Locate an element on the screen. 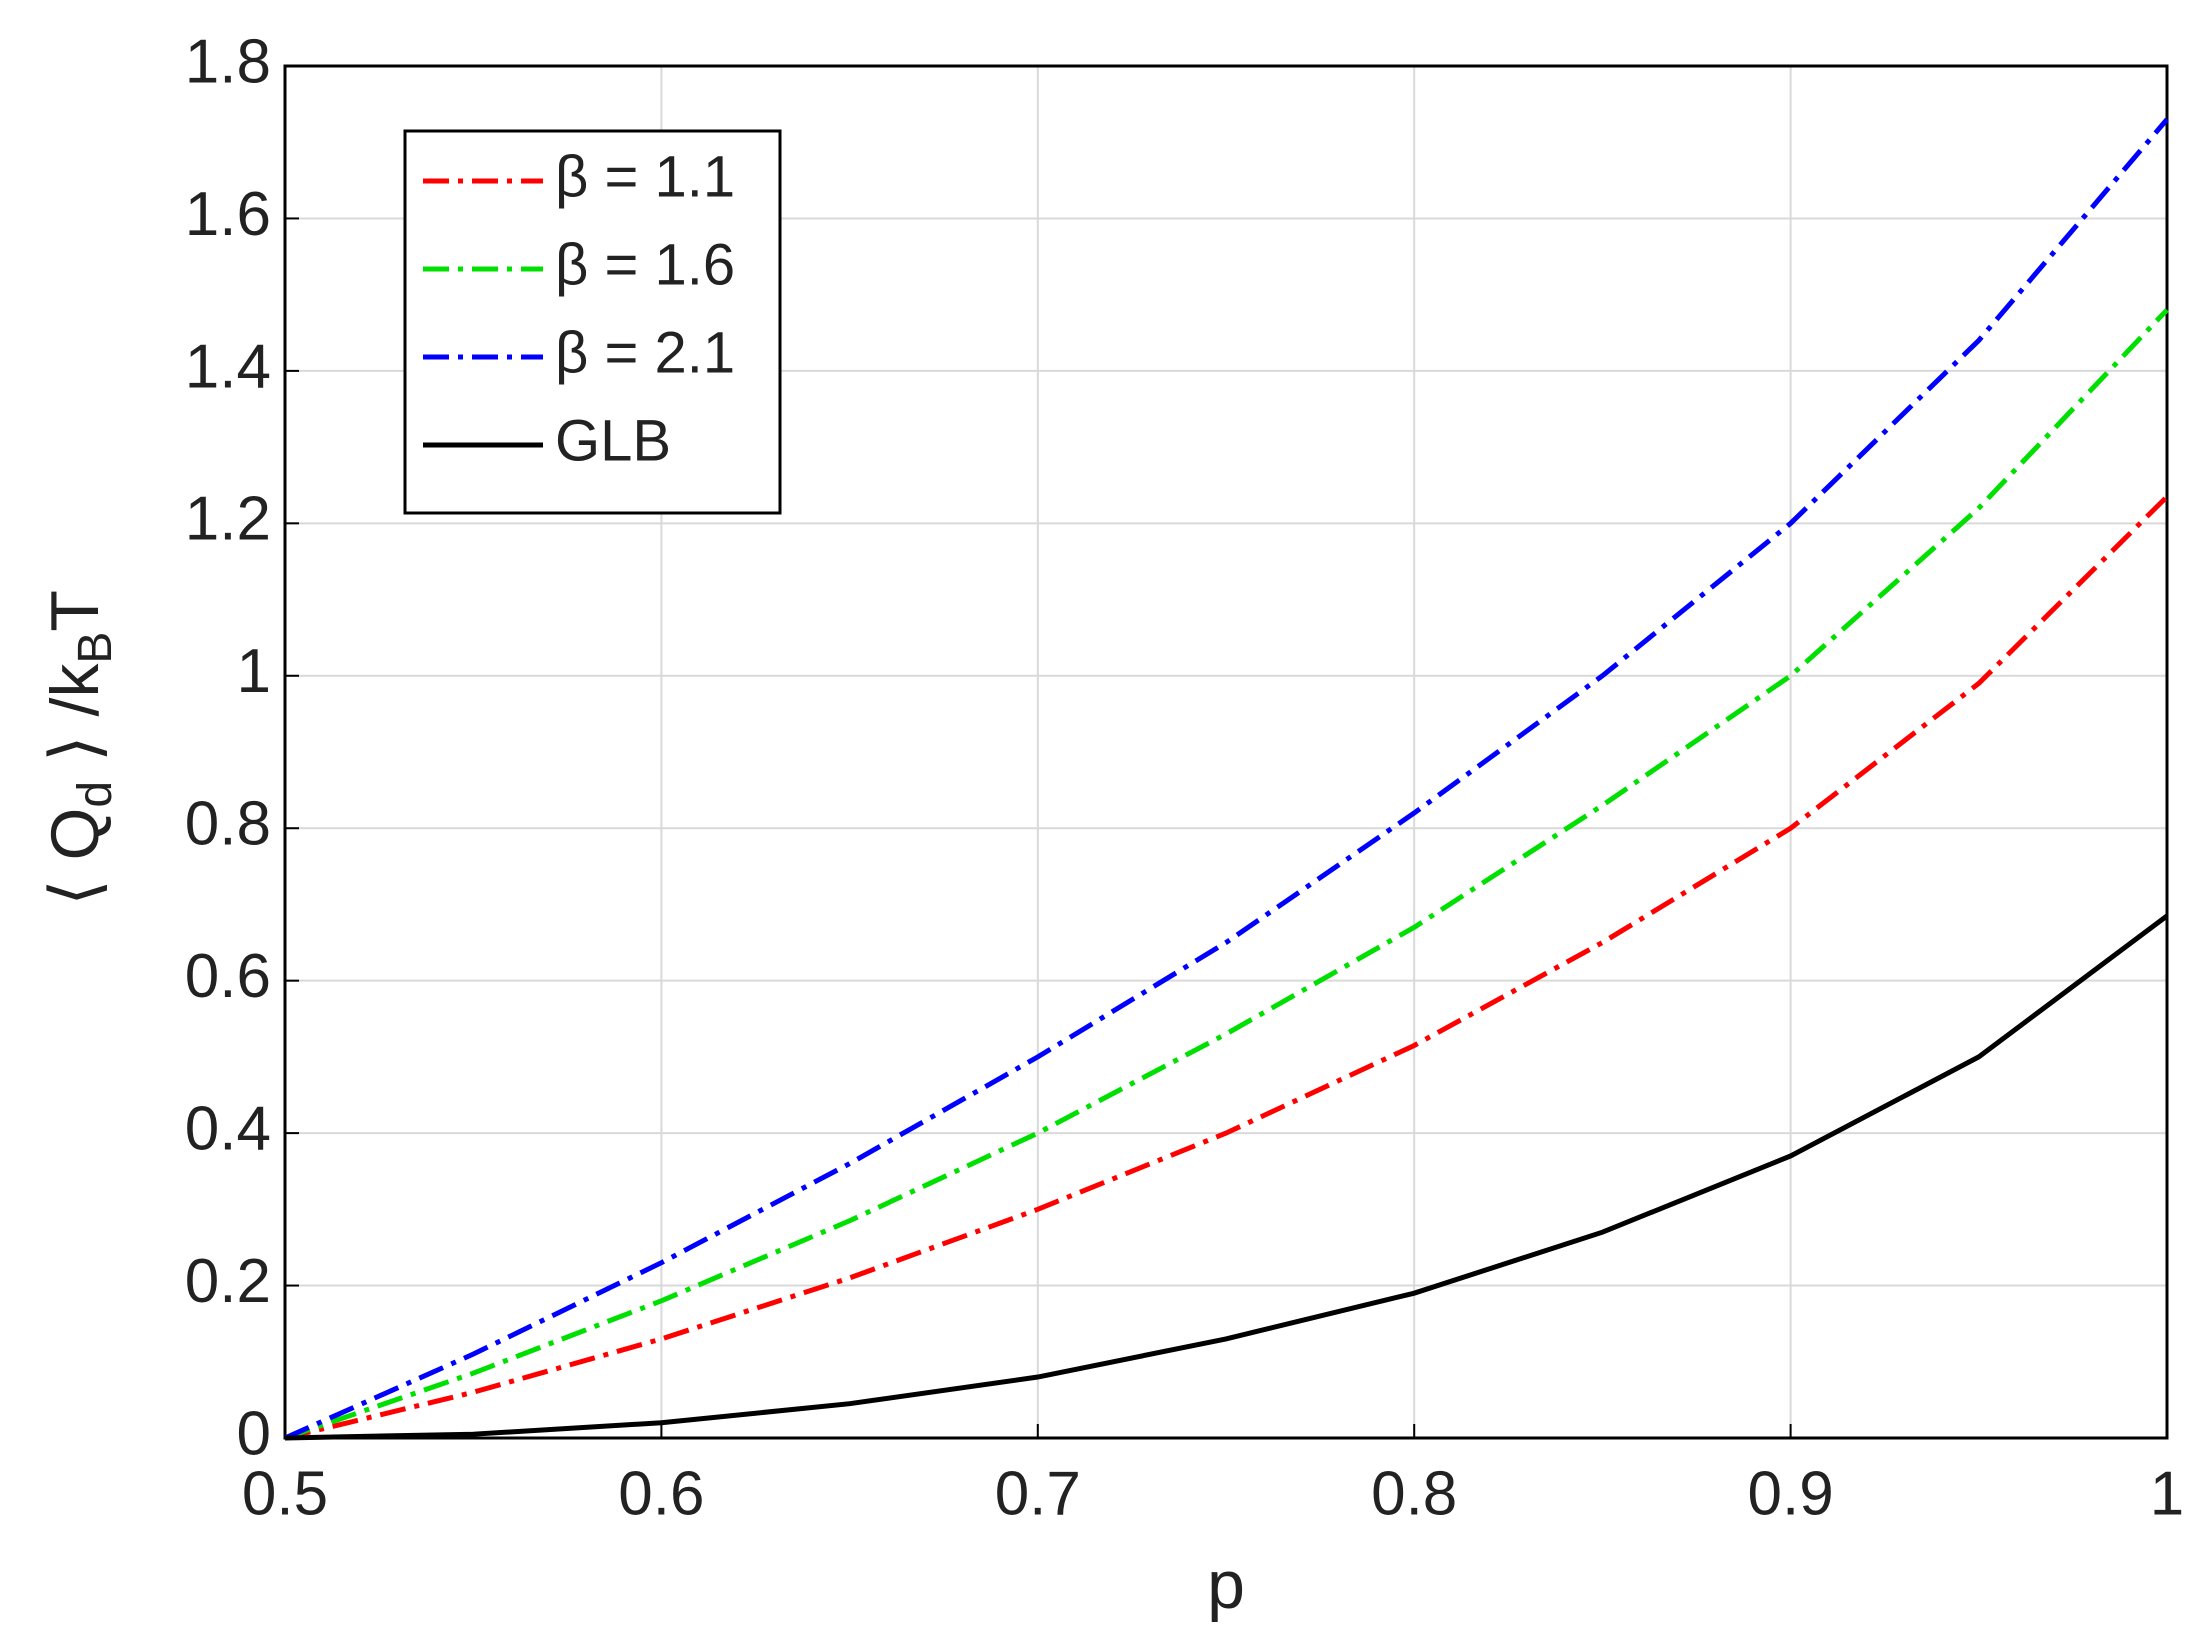 This screenshot has width=2204, height=1646. y-tick-label: 0 is located at coordinates (254, 1433).